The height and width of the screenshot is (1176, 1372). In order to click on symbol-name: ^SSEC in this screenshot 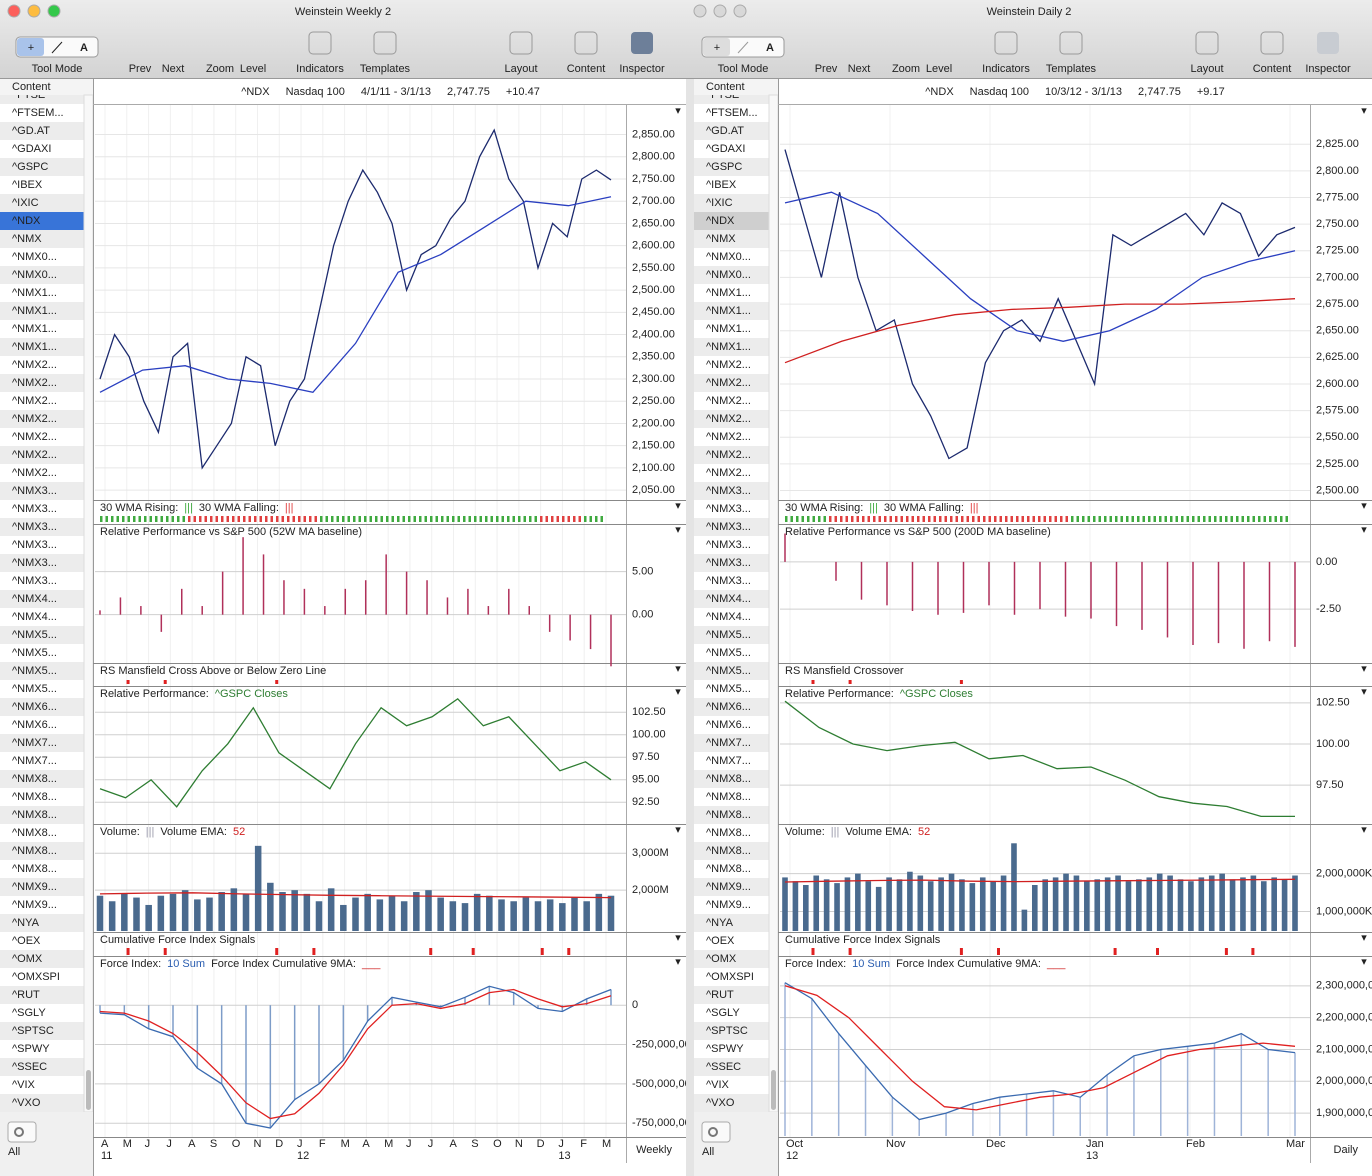, I will do `click(723, 1067)`.